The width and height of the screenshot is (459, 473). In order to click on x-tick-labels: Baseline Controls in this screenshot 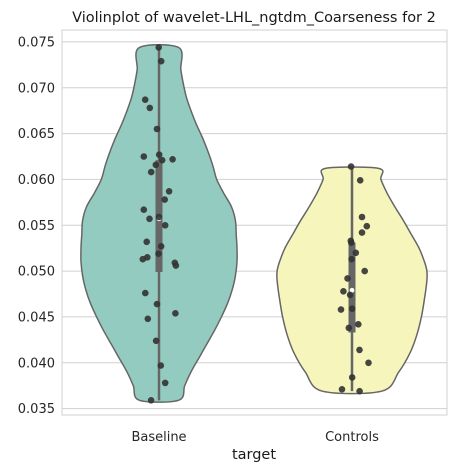, I will do `click(255, 437)`.